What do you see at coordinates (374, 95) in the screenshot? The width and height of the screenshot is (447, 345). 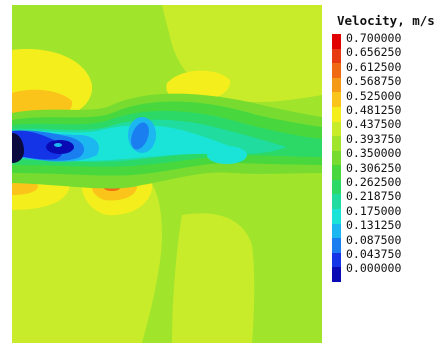 I see `colorbar-label: 0.525000` at bounding box center [374, 95].